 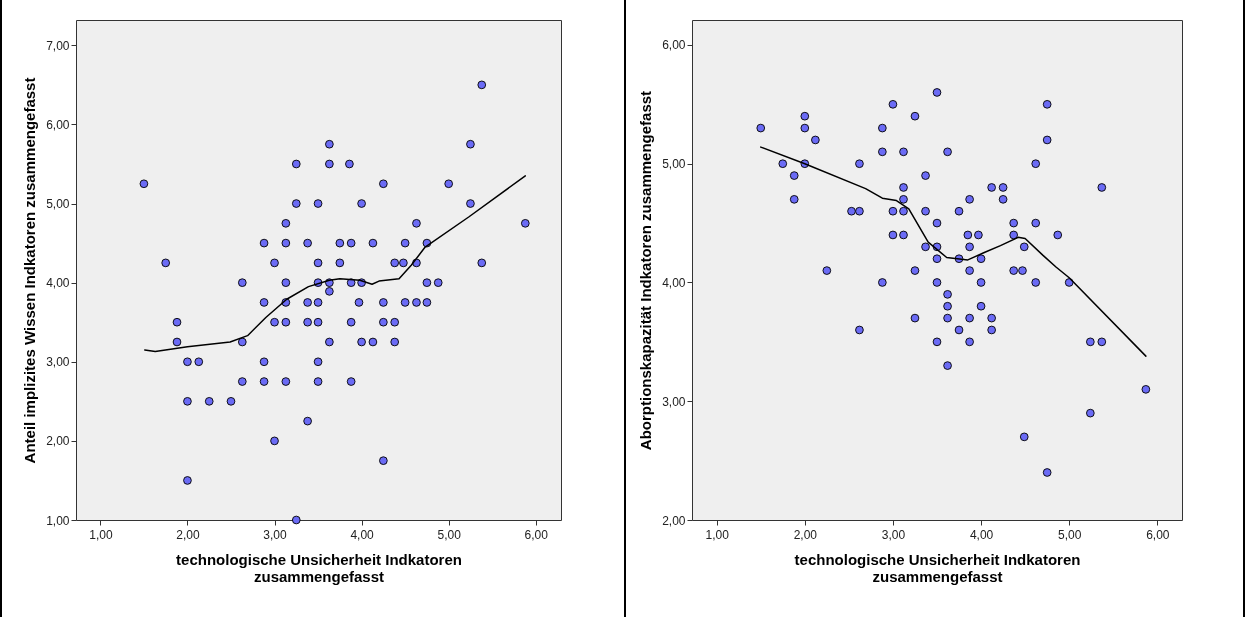 What do you see at coordinates (58, 45) in the screenshot?
I see `y-tick-label: 7,00` at bounding box center [58, 45].